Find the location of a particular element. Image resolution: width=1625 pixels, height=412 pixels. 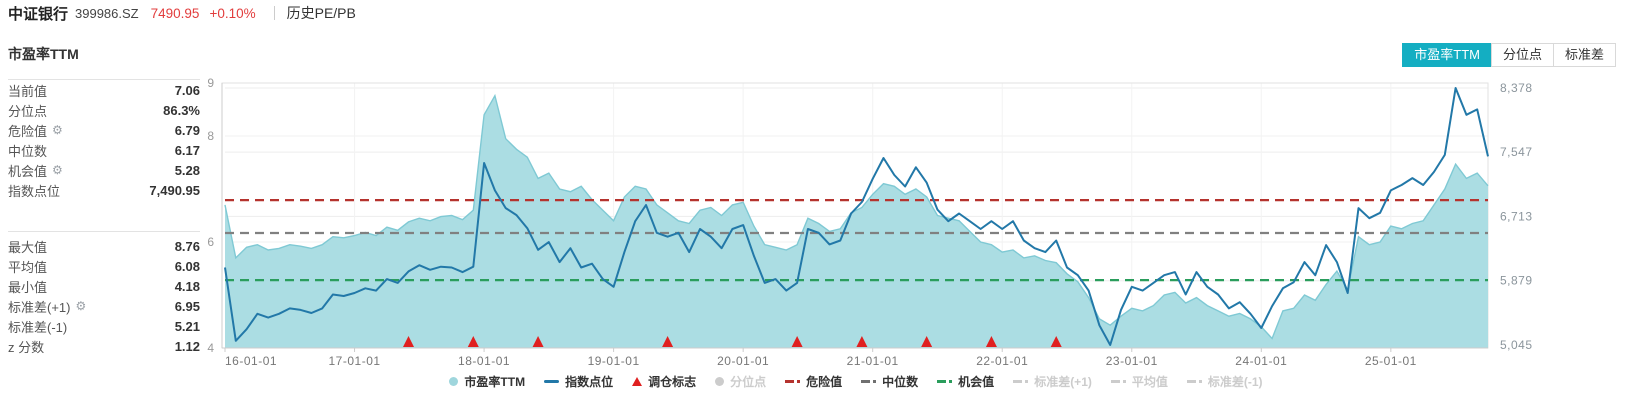

left-axis-label: 4 is located at coordinates (210, 348).